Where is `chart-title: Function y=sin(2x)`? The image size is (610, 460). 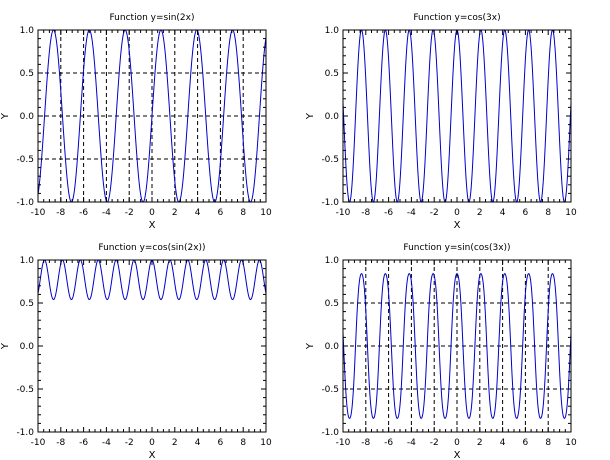
chart-title: Function y=sin(2x) is located at coordinates (152, 18).